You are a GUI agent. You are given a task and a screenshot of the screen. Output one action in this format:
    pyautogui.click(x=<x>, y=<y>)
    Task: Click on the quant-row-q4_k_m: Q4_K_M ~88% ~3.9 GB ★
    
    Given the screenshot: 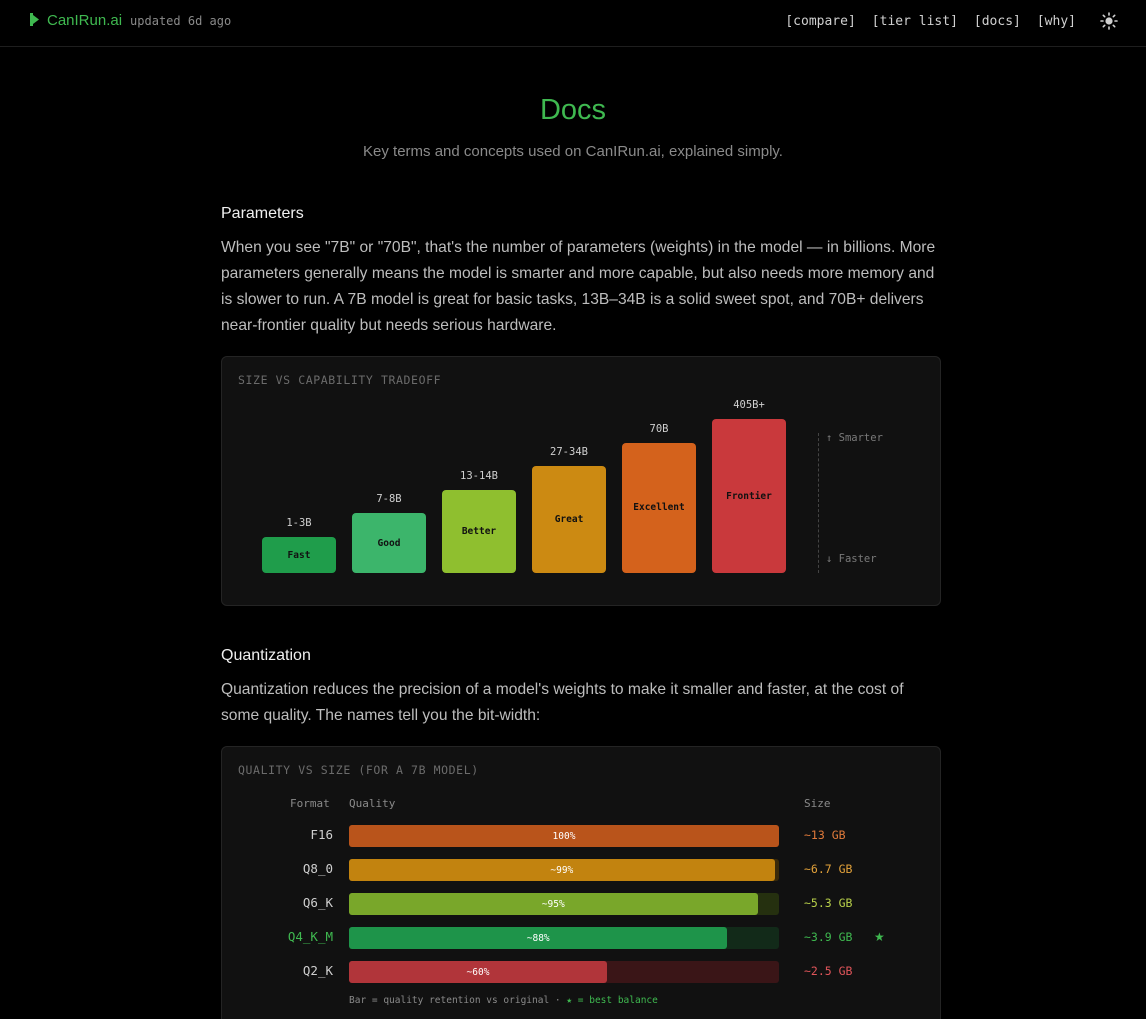 What is the action you would take?
    pyautogui.click(x=582, y=938)
    